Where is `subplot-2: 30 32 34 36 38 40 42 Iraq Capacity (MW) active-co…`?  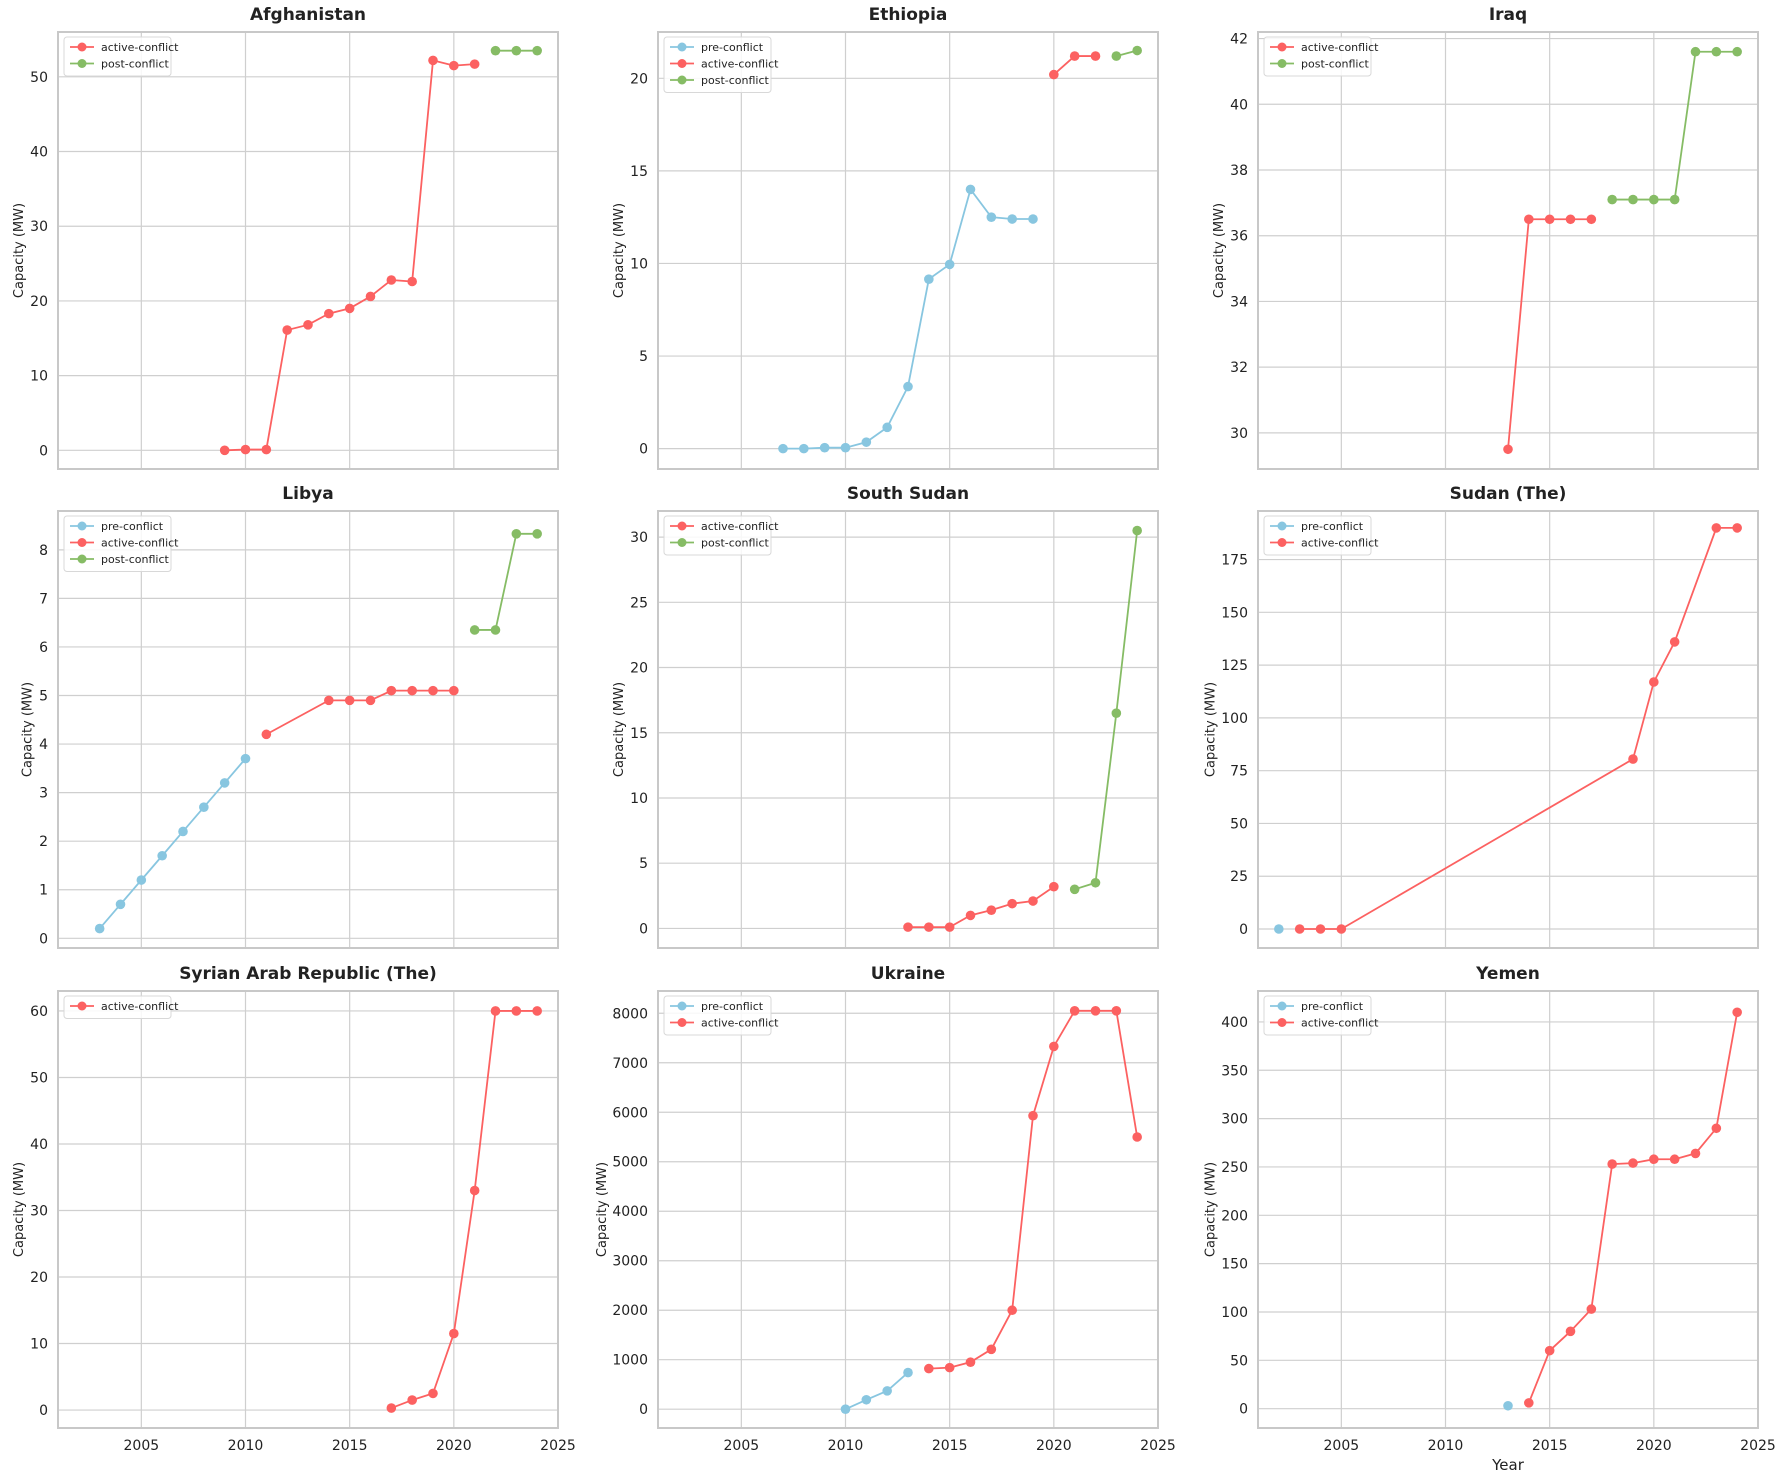 subplot-2: 30 32 34 36 38 40 42 Iraq Capacity (MW) active-co… is located at coordinates (1485, 237).